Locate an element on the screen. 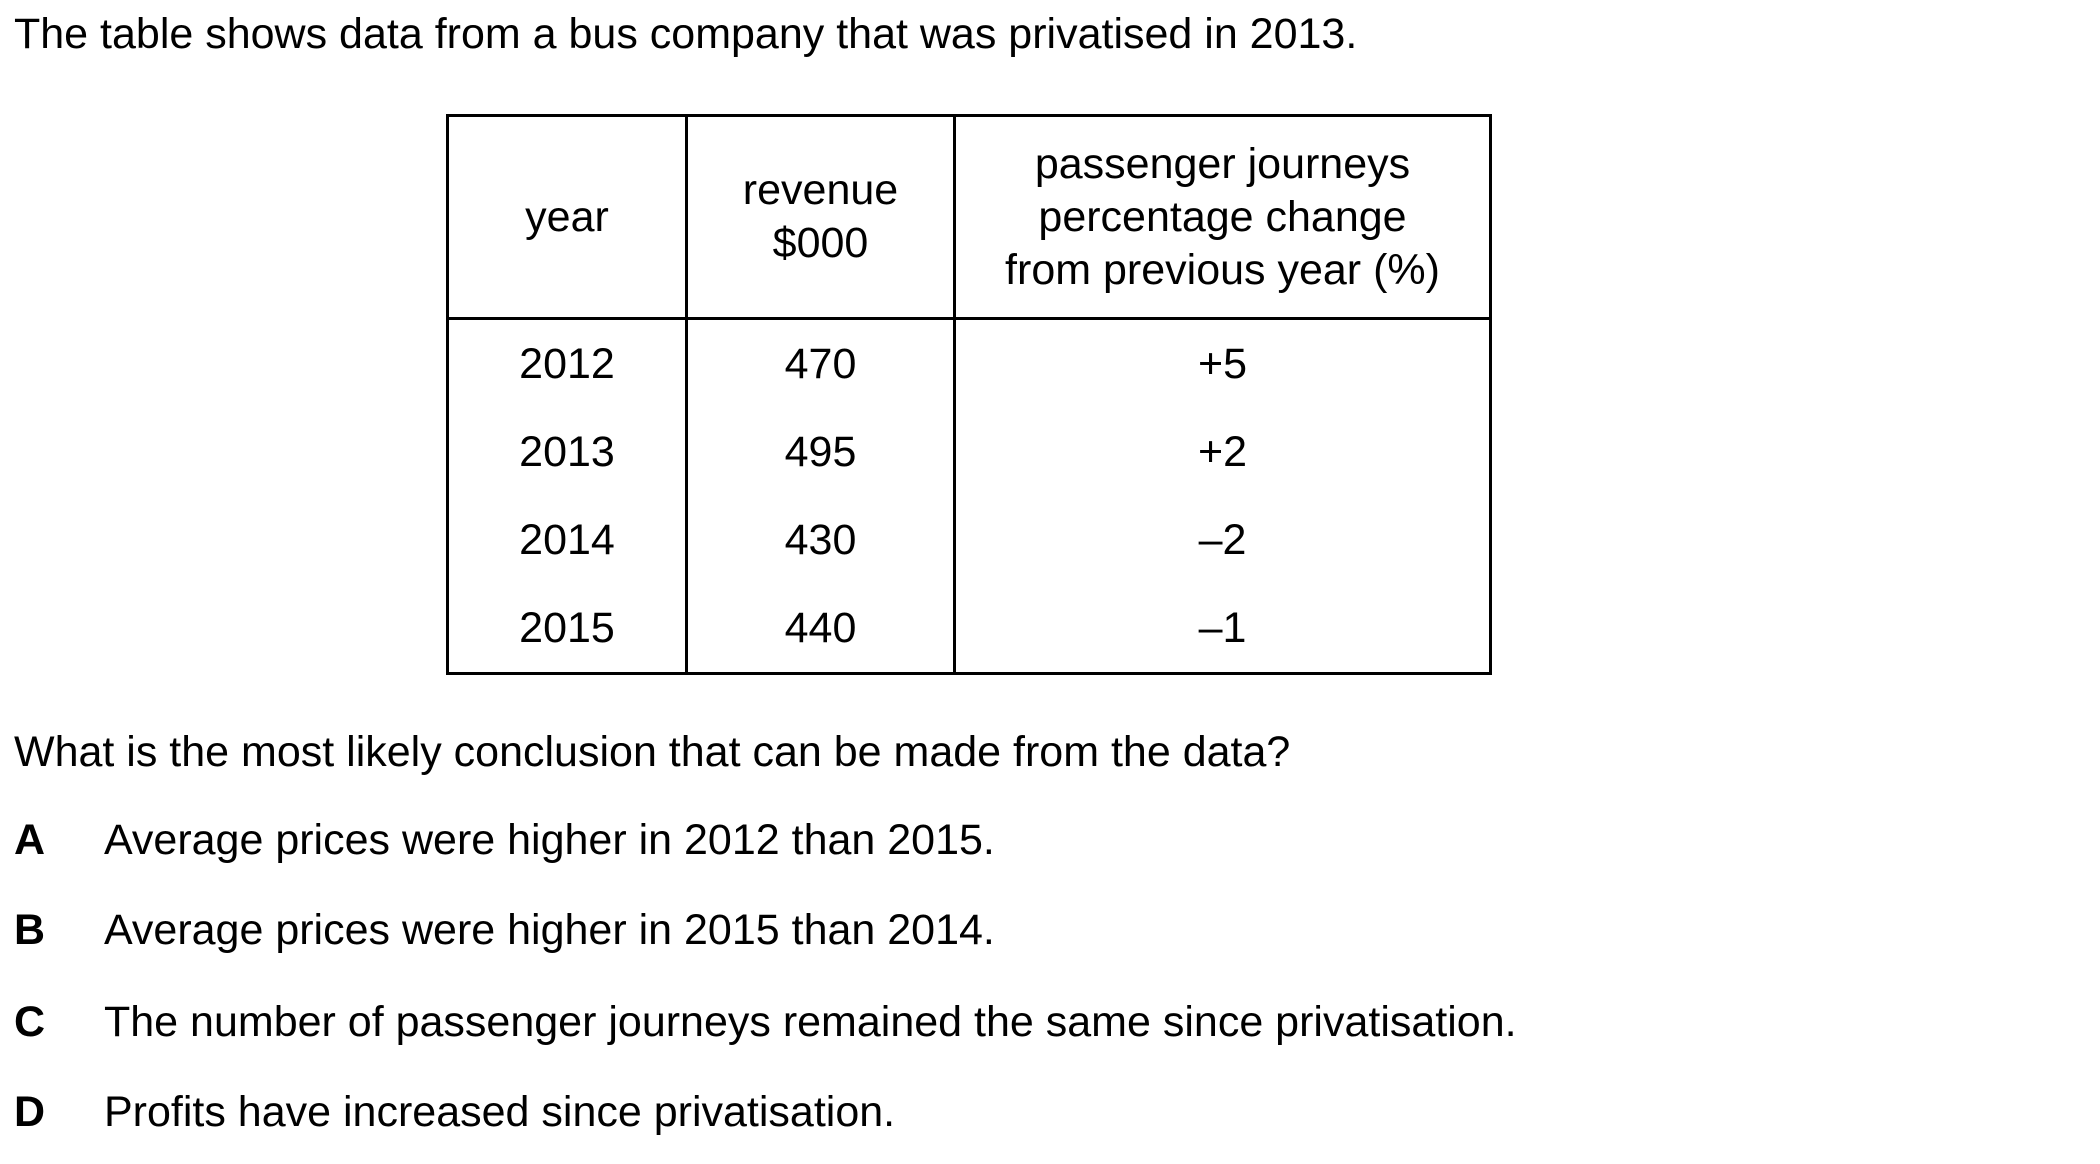 The image size is (2100, 1164). table-row: 2012 470 +5 is located at coordinates (969, 363).